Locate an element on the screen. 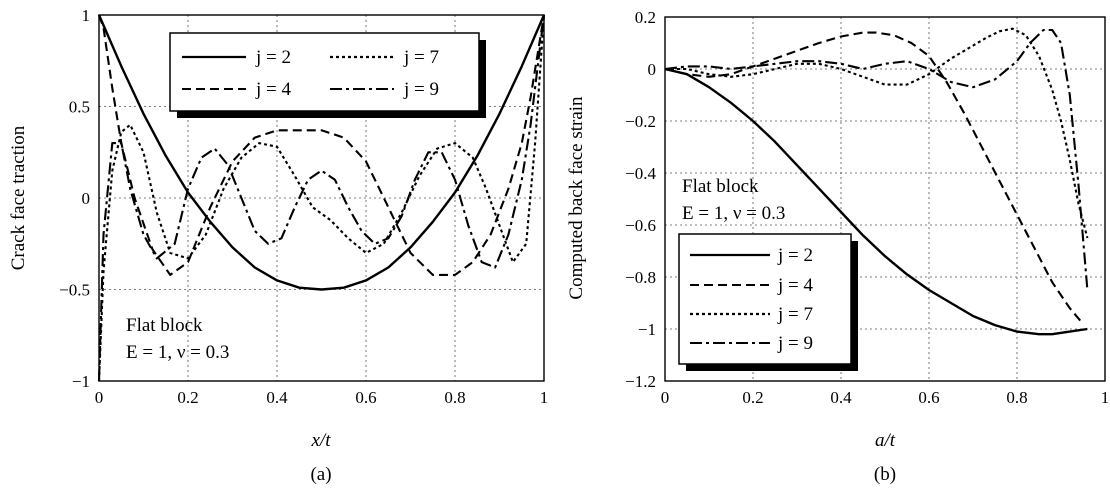 This screenshot has width=1110, height=489. panel-label-b: (b) is located at coordinates (885, 474).